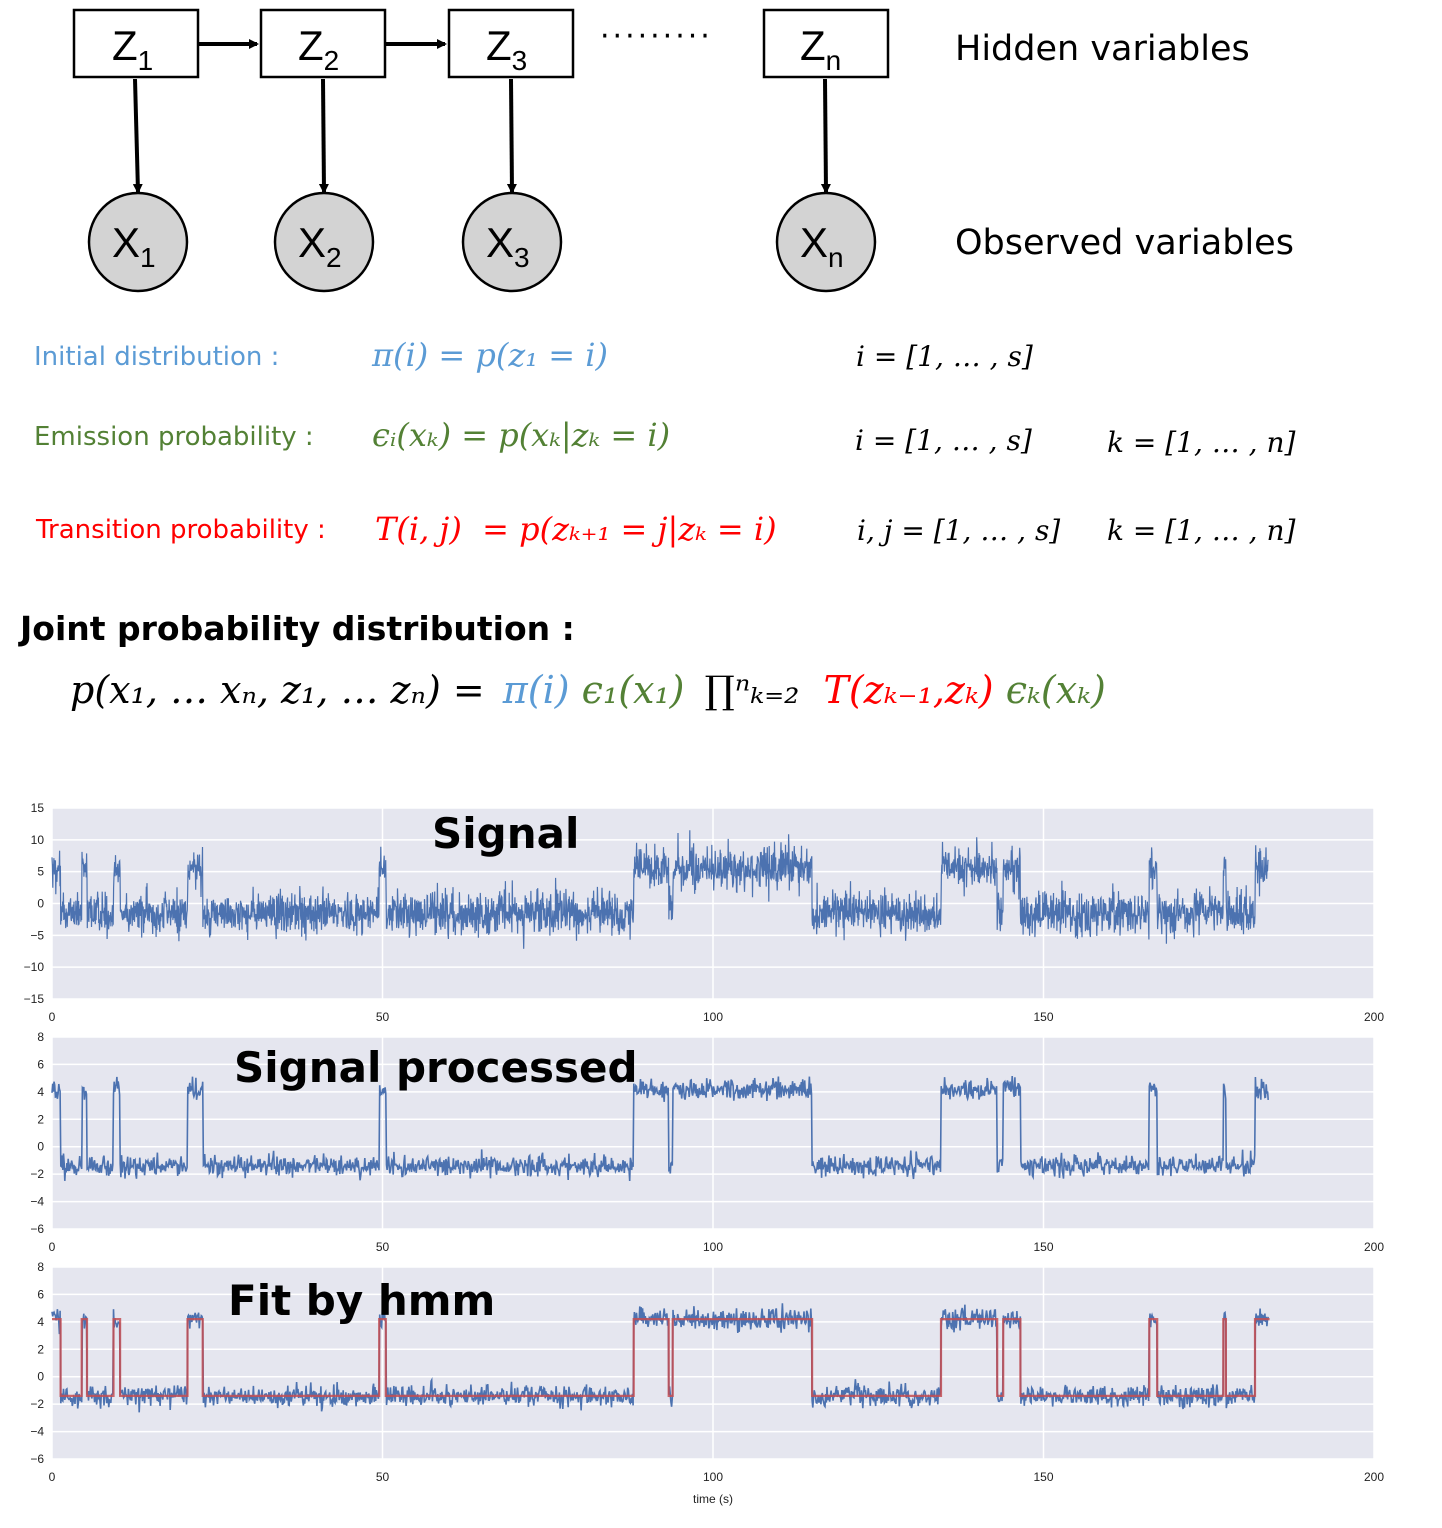 This screenshot has height=1528, width=1442. I want to click on chart-panel-1: 0 50 100 150 200 −15 −10 −5 0 5 10 15 Signal, so click(704, 912).